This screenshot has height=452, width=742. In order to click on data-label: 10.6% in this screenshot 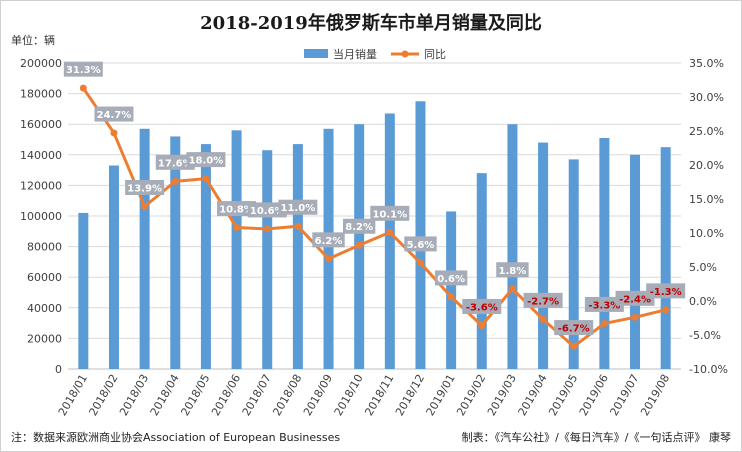, I will do `click(267, 211)`.